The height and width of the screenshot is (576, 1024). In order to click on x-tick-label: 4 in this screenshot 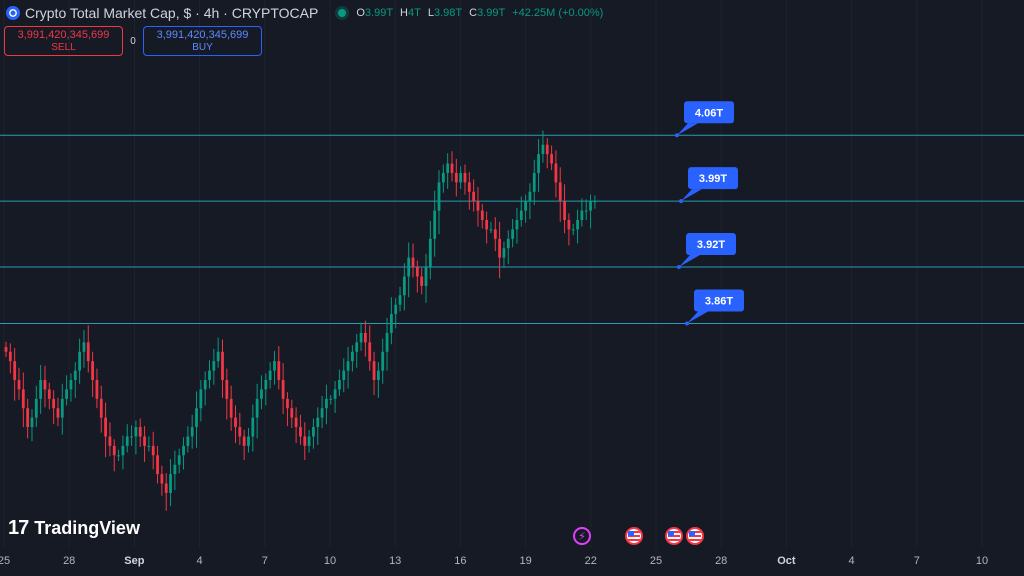, I will do `click(199, 561)`.